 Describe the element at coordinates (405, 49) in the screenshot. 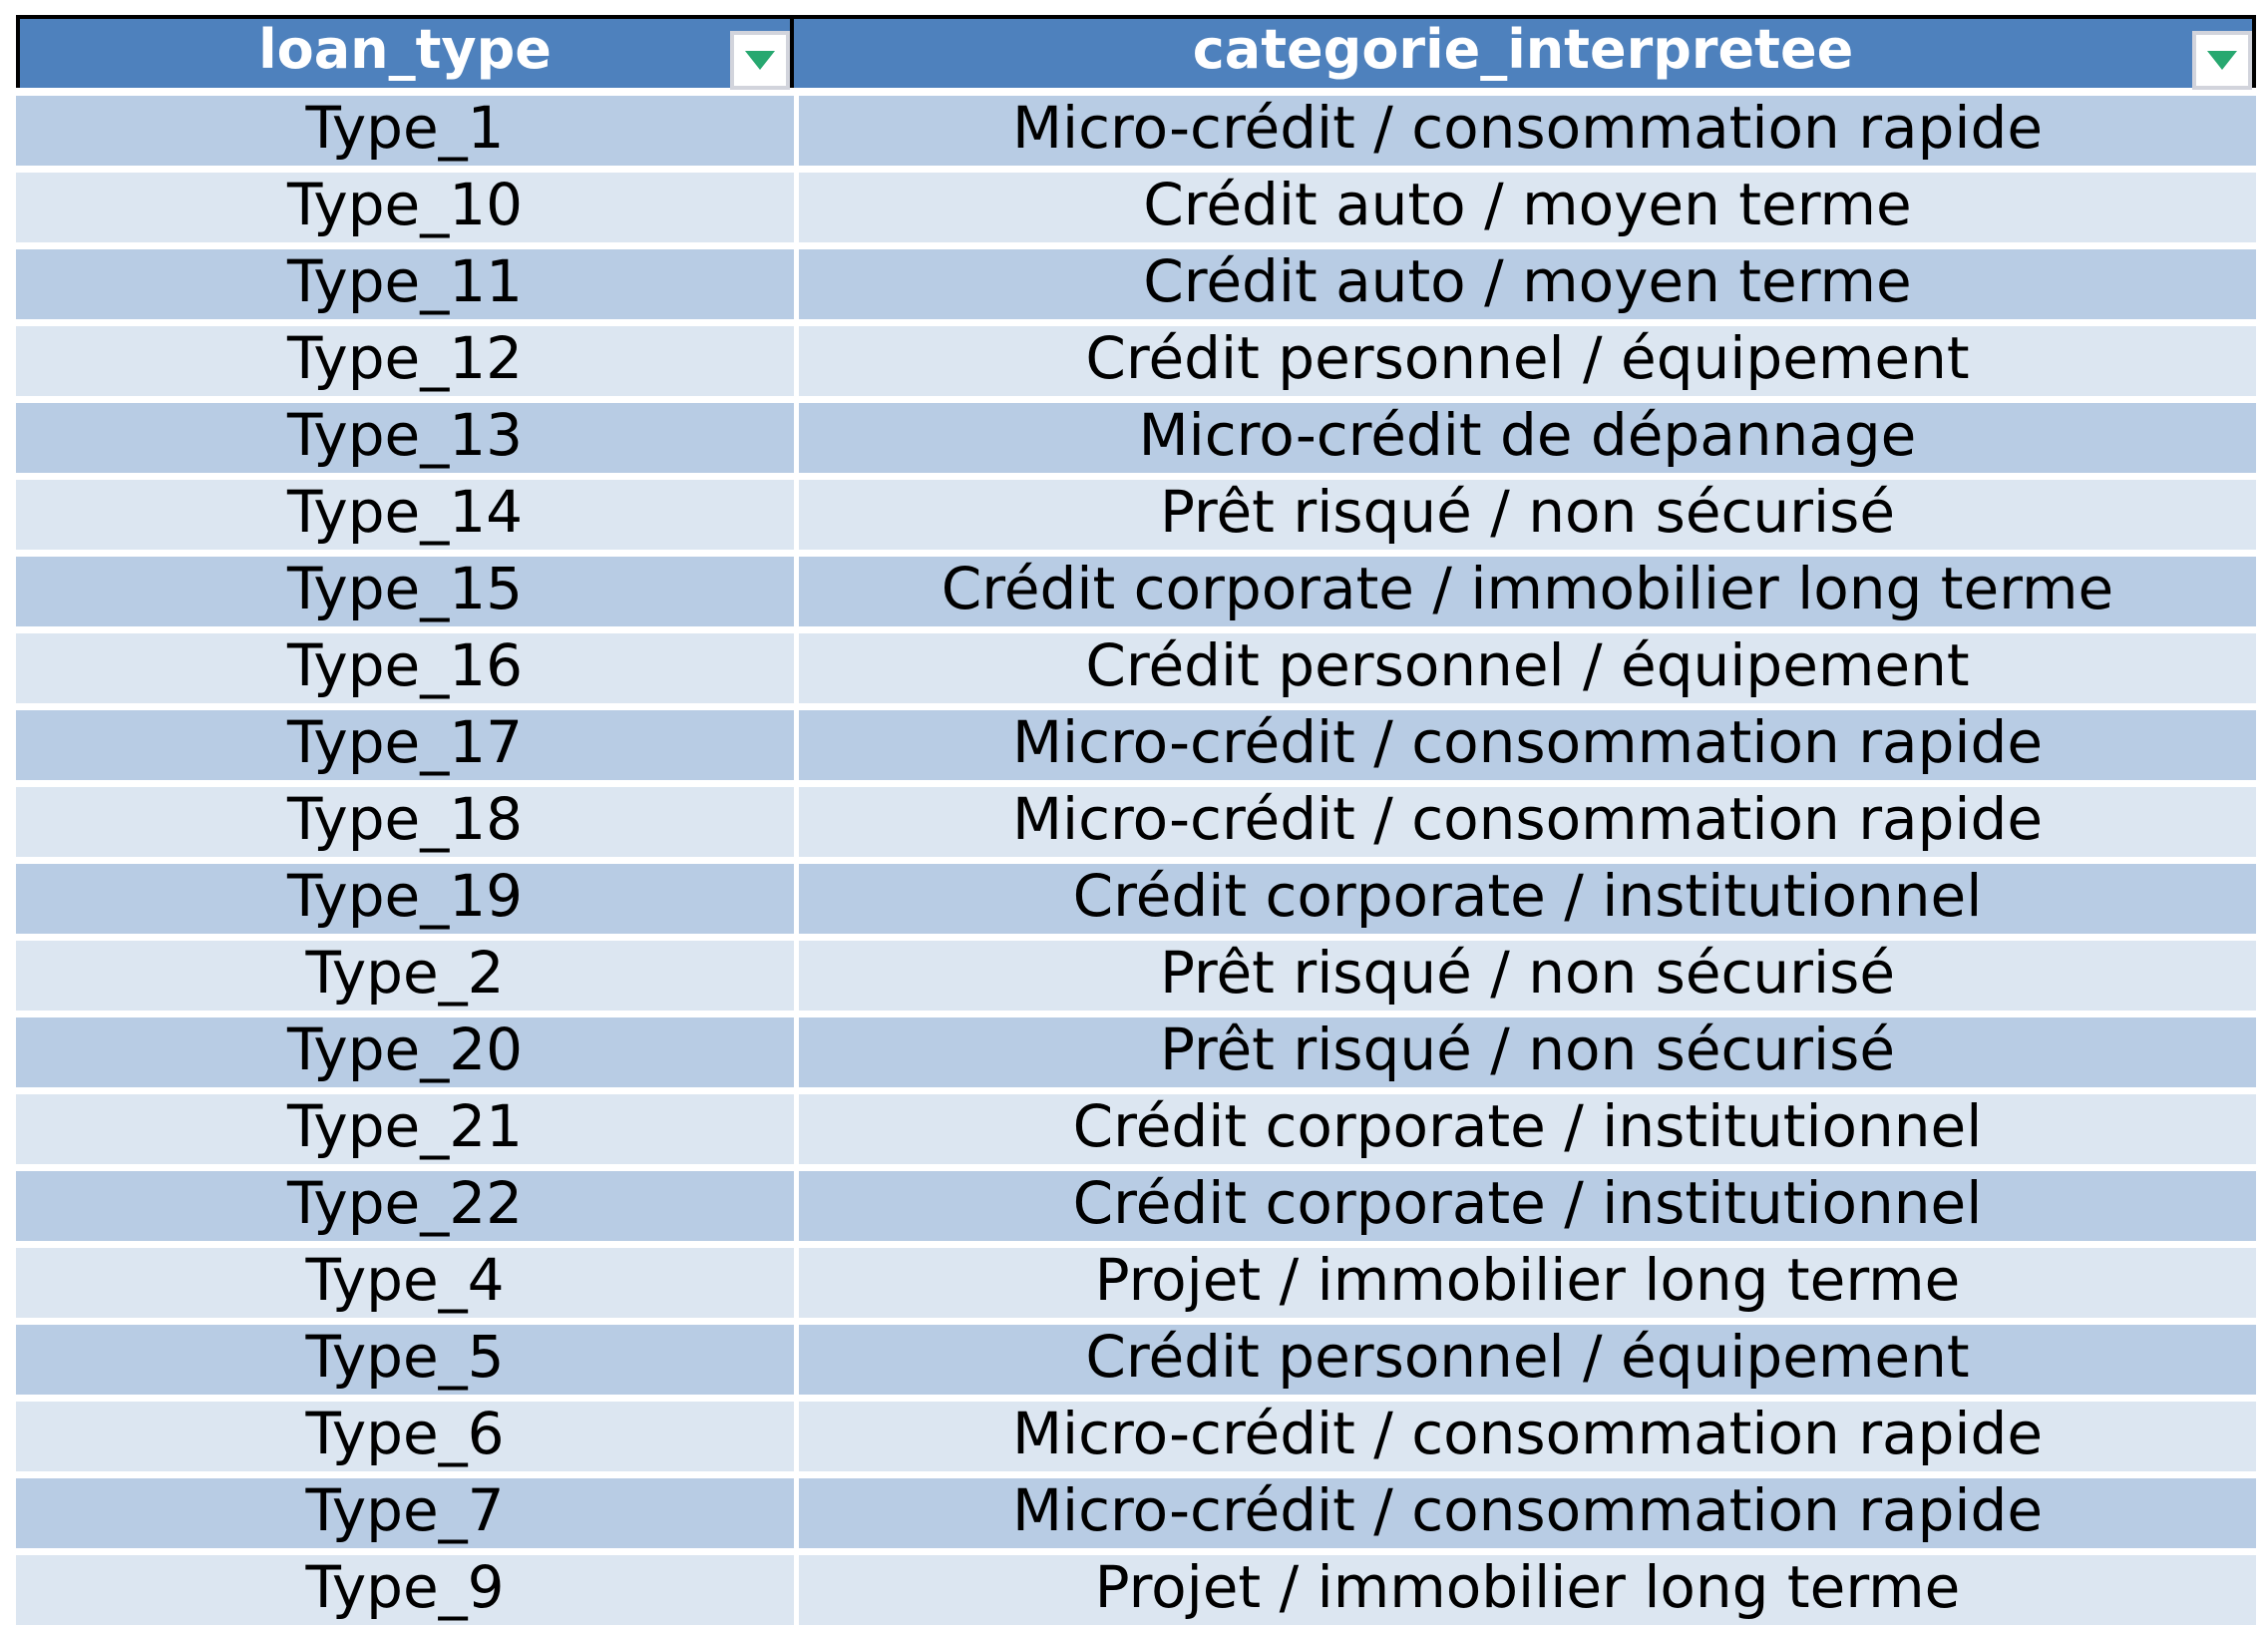

I see `header-loan-type-label: loan_type` at that location.